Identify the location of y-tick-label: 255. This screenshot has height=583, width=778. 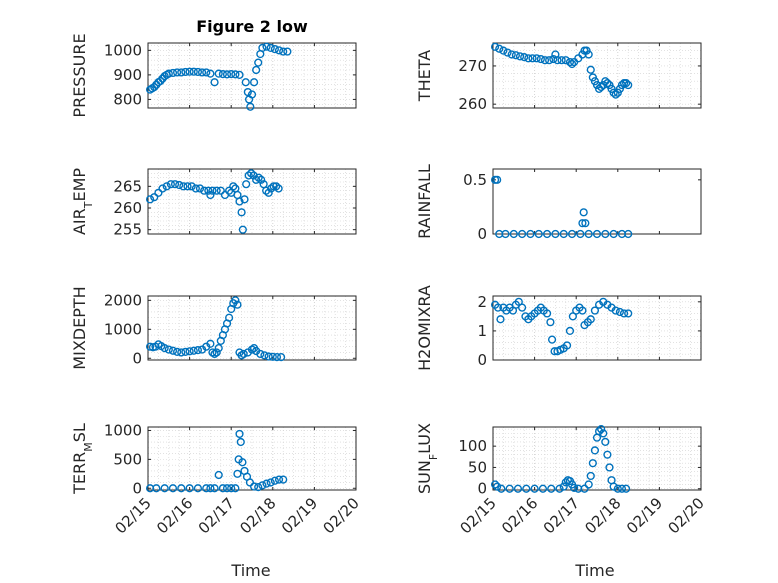
(127, 230).